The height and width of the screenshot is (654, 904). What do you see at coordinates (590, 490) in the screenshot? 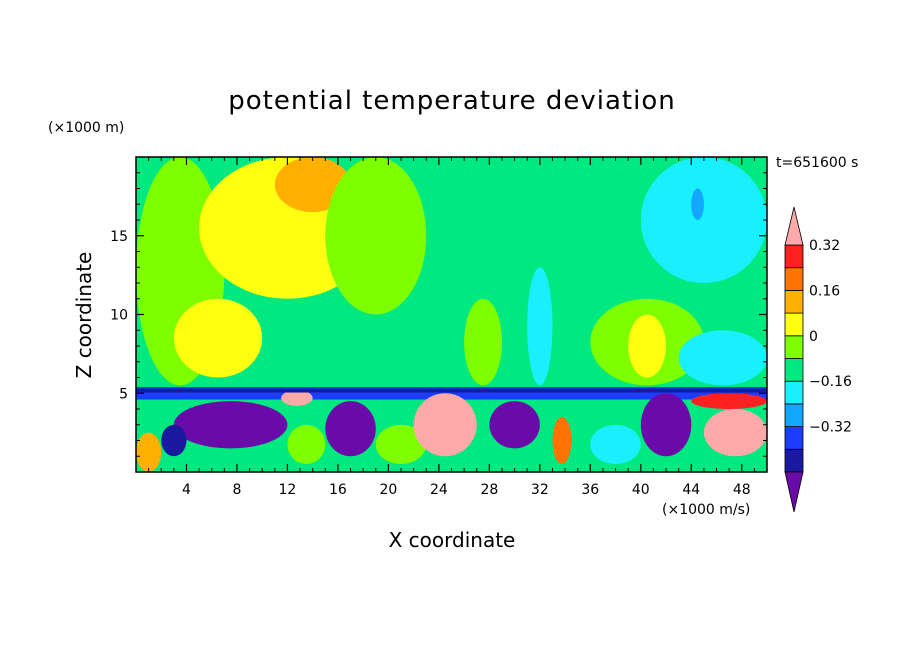
I see `x-tick-label: 36` at bounding box center [590, 490].